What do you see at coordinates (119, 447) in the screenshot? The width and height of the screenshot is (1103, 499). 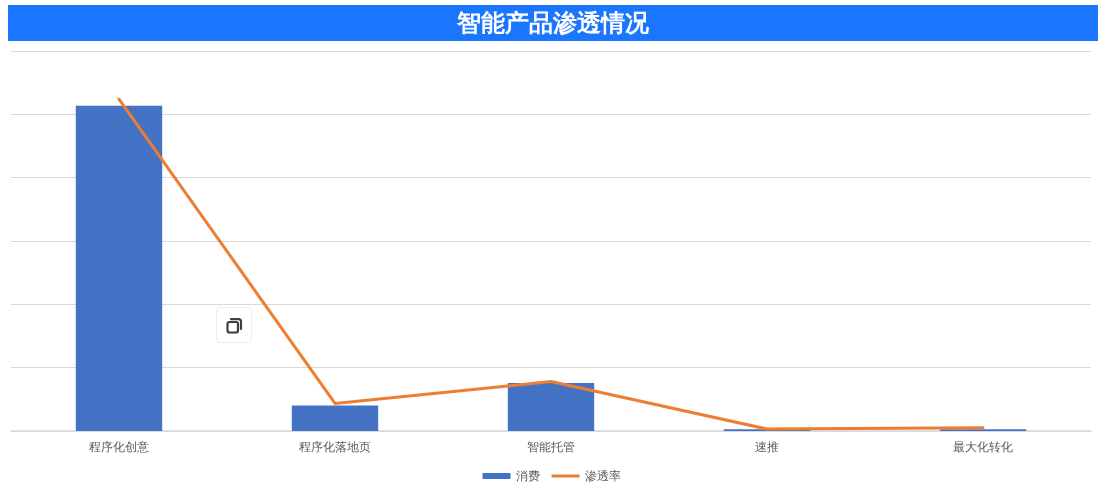 I see `x-tick-label: 程序化创意` at bounding box center [119, 447].